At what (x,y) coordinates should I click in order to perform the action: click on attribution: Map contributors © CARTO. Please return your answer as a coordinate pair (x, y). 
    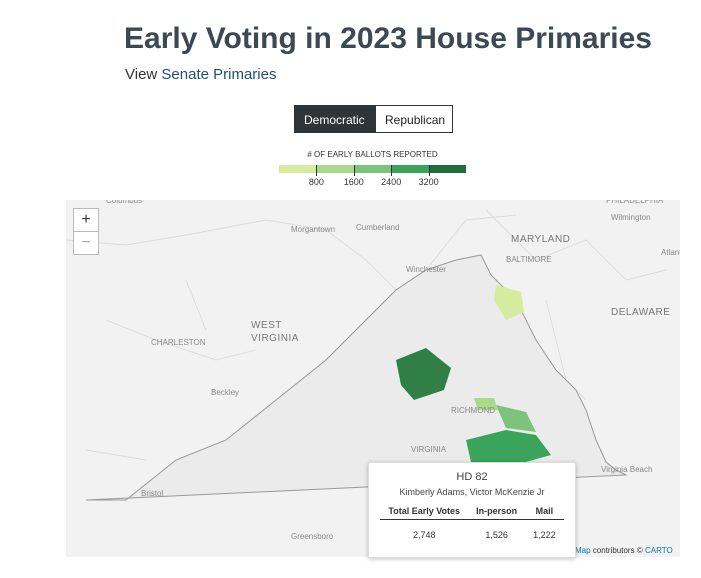
    Looking at the image, I should click on (624, 550).